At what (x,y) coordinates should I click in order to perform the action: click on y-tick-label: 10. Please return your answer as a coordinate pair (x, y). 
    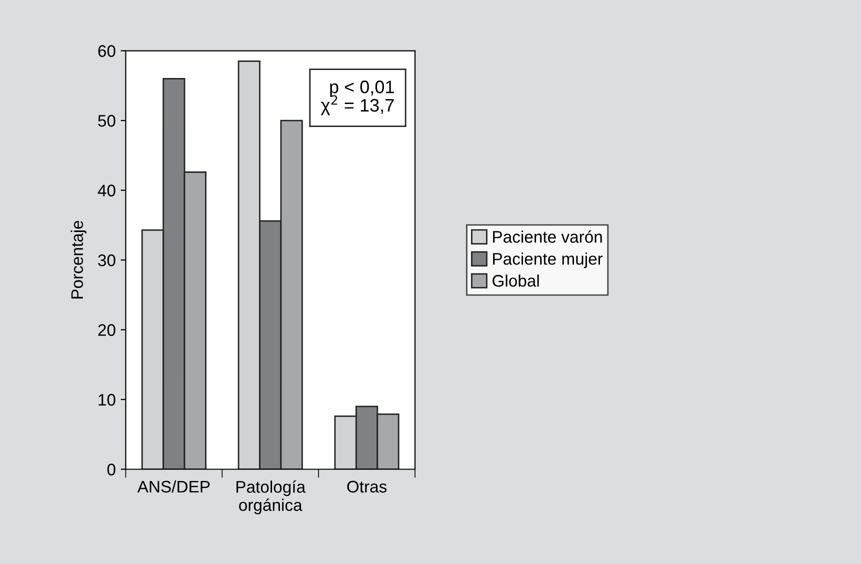
    Looking at the image, I should click on (107, 400).